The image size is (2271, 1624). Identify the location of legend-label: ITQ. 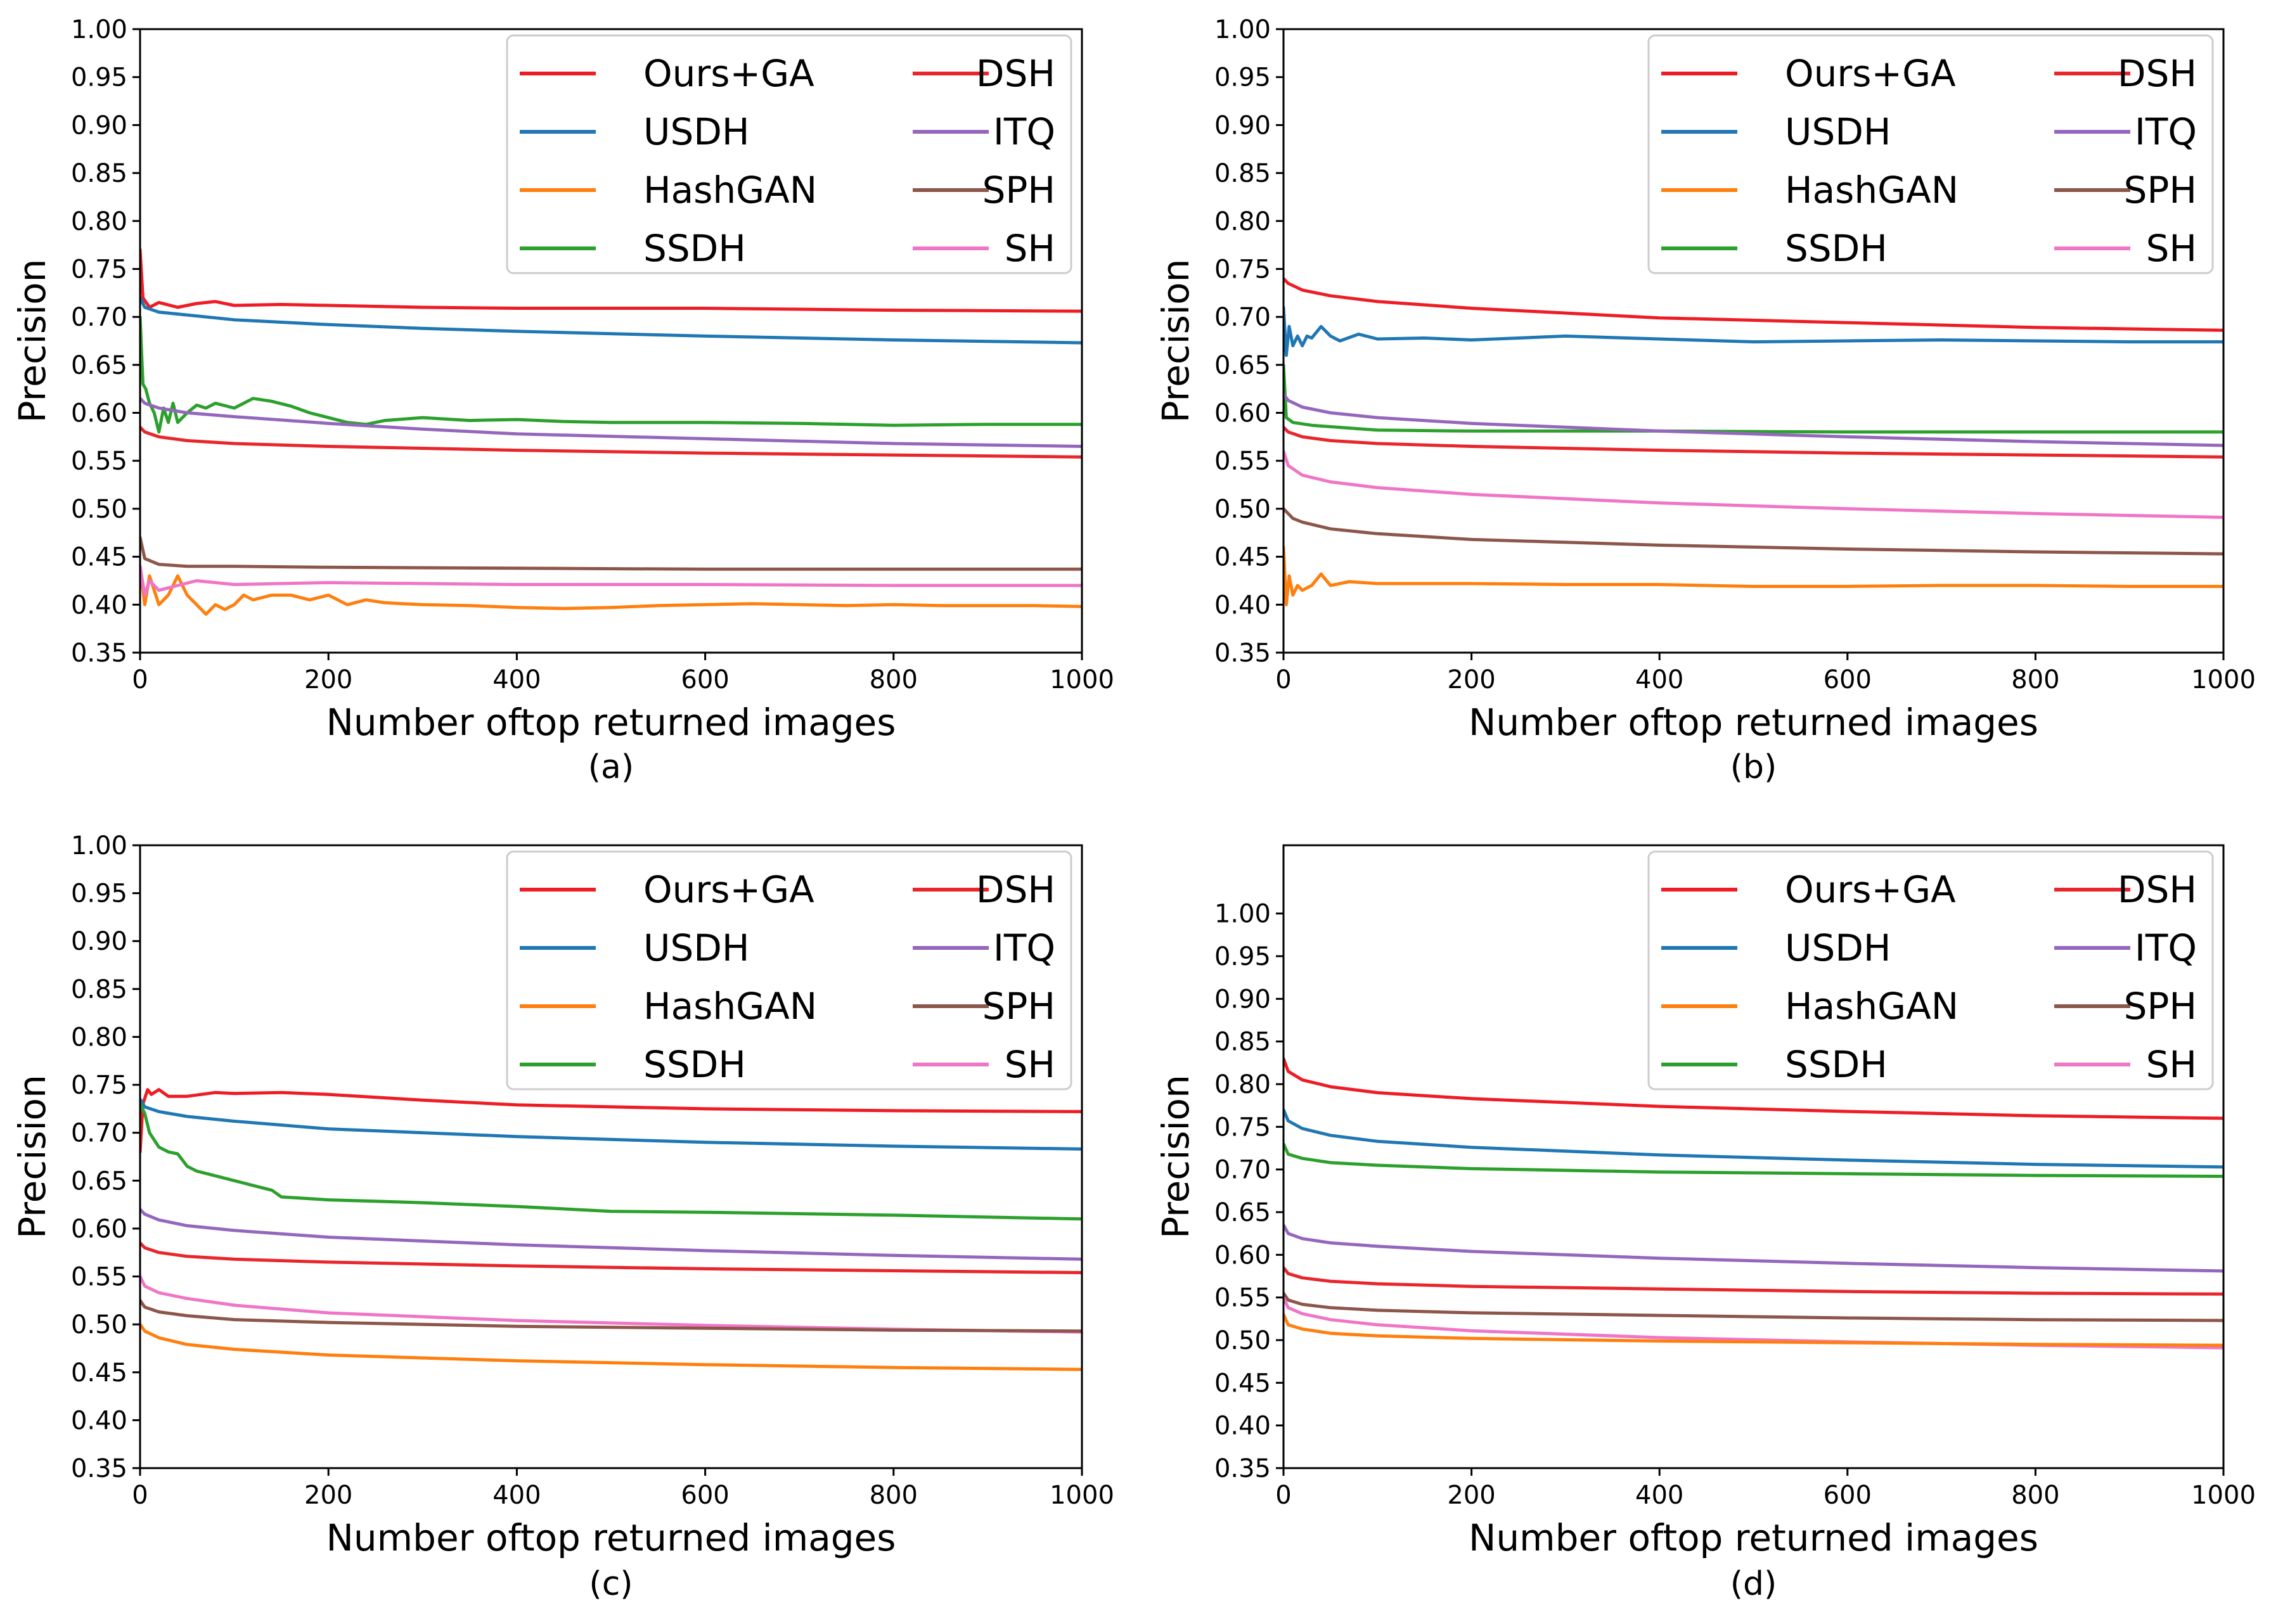
(1024, 131).